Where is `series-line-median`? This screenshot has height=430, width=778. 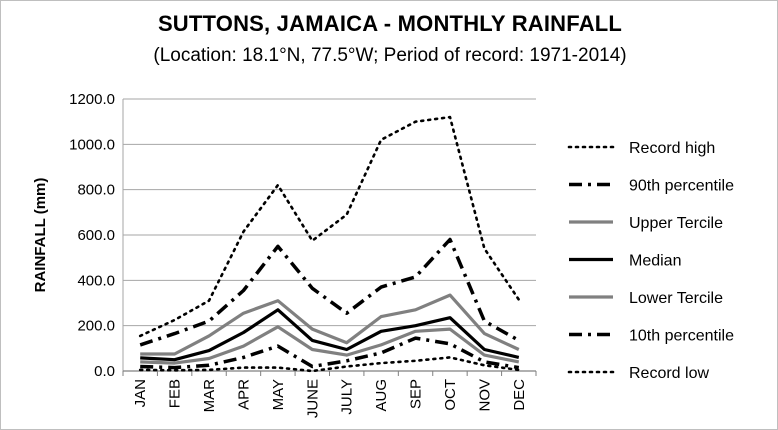
series-line-median is located at coordinates (330, 335).